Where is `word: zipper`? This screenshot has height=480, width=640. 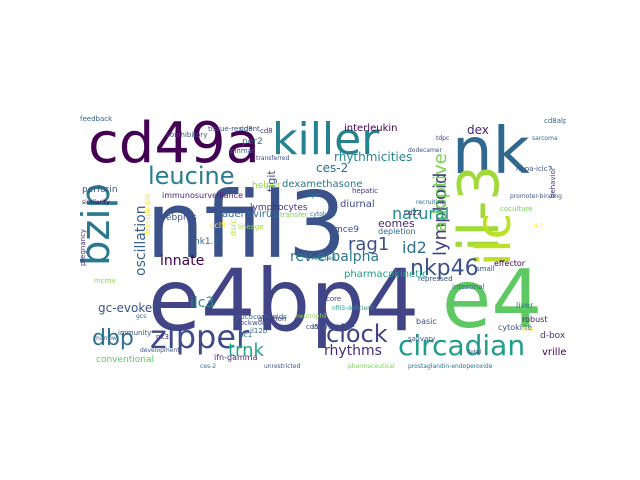
word: zipper is located at coordinates (200, 337).